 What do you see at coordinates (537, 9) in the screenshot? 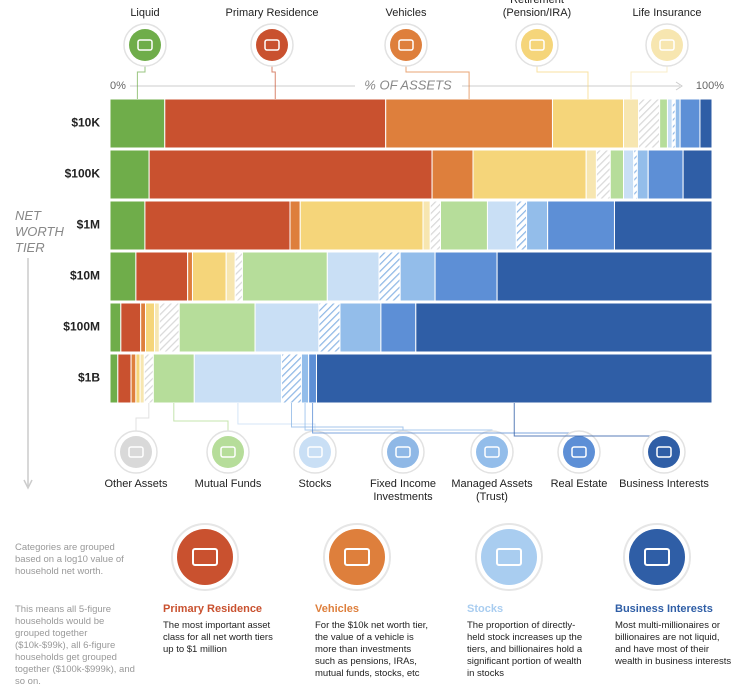
I see `legend-label: Retirement (Pension/IRA)` at bounding box center [537, 9].